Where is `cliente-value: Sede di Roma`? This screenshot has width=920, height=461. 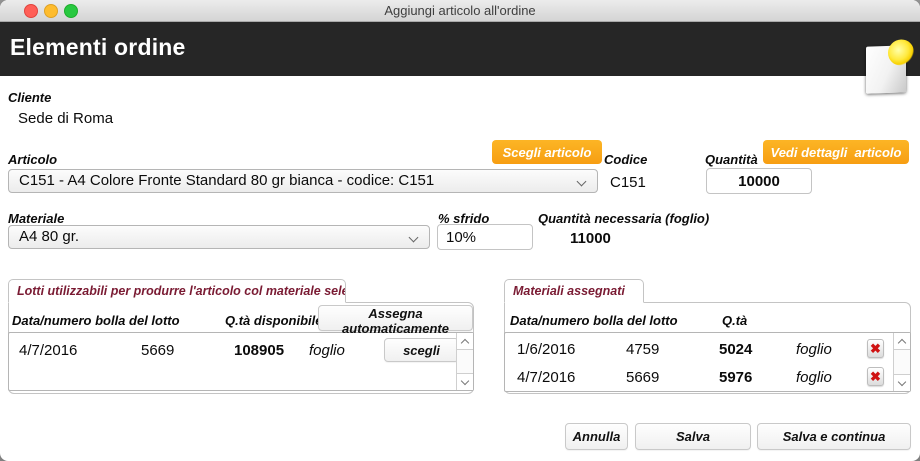
cliente-value: Sede di Roma is located at coordinates (66, 118).